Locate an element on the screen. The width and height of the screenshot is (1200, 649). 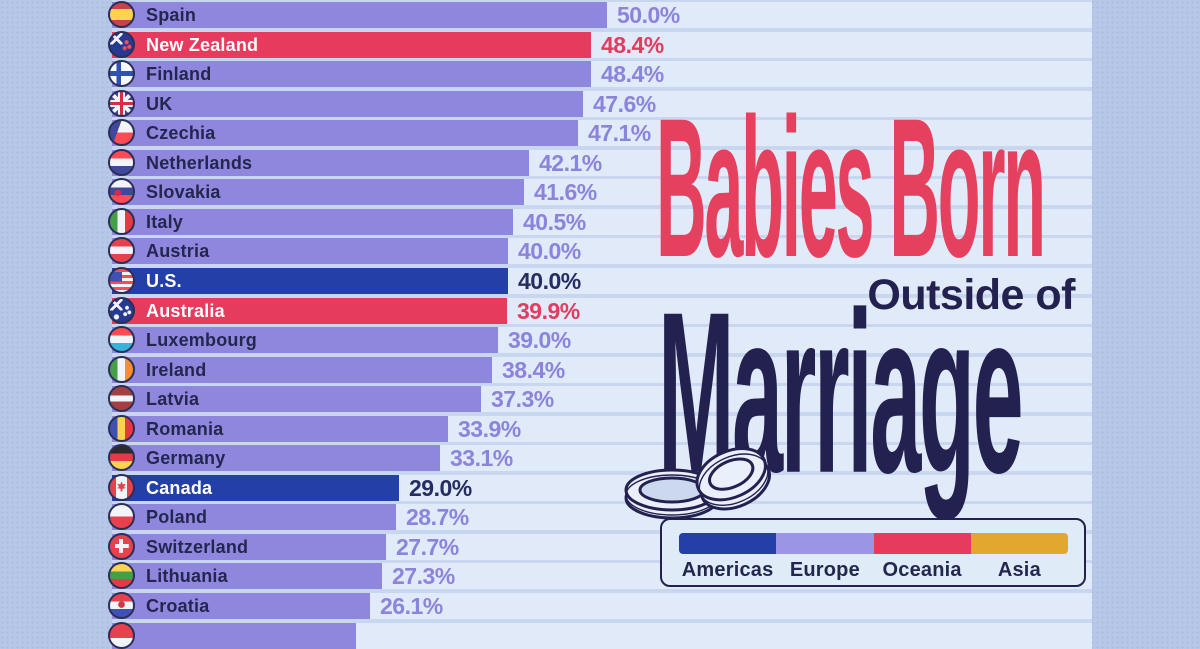
wedding-rings-illustration is located at coordinates (697, 483).